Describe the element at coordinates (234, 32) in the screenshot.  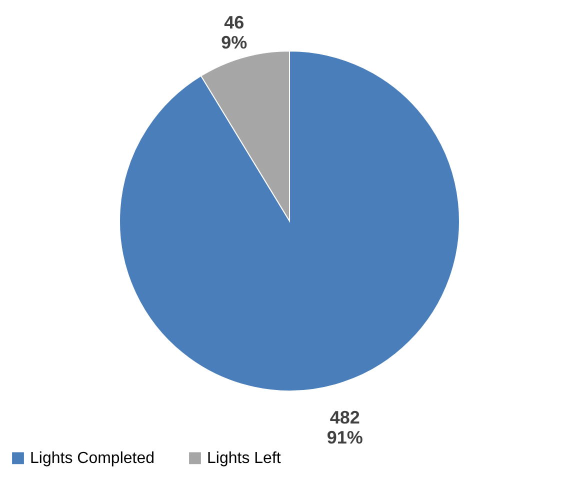
I see `data-label: 46 9%` at that location.